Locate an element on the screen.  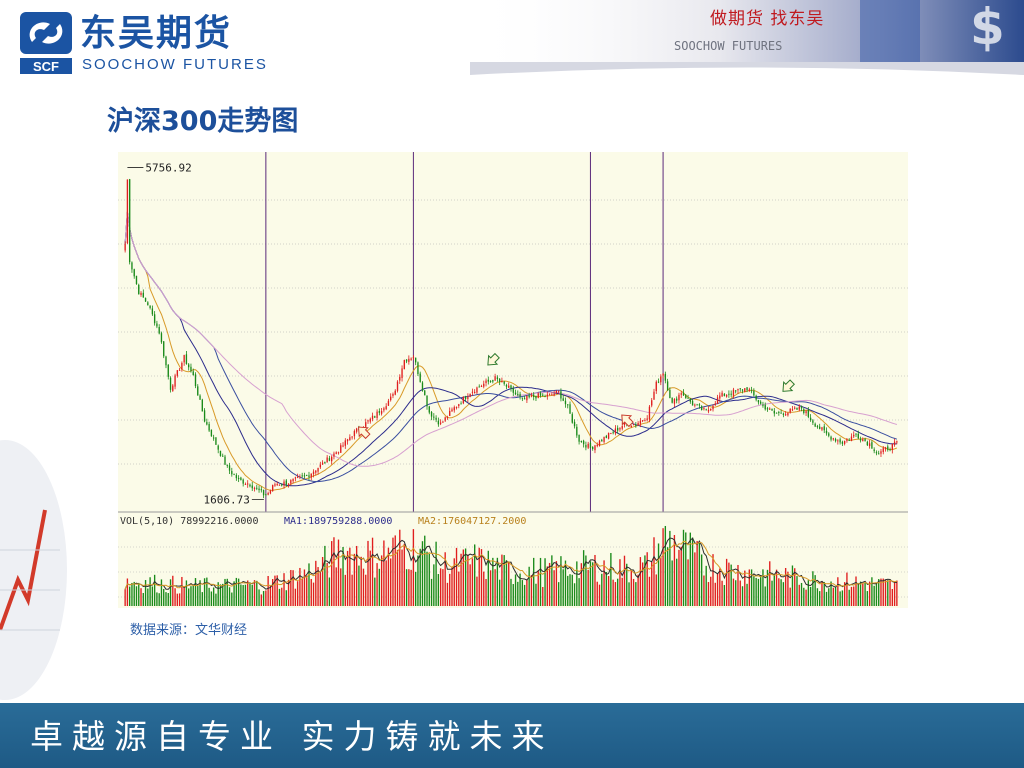
header-slogan-english: SOOCHOW FUTURES is located at coordinates (728, 46).